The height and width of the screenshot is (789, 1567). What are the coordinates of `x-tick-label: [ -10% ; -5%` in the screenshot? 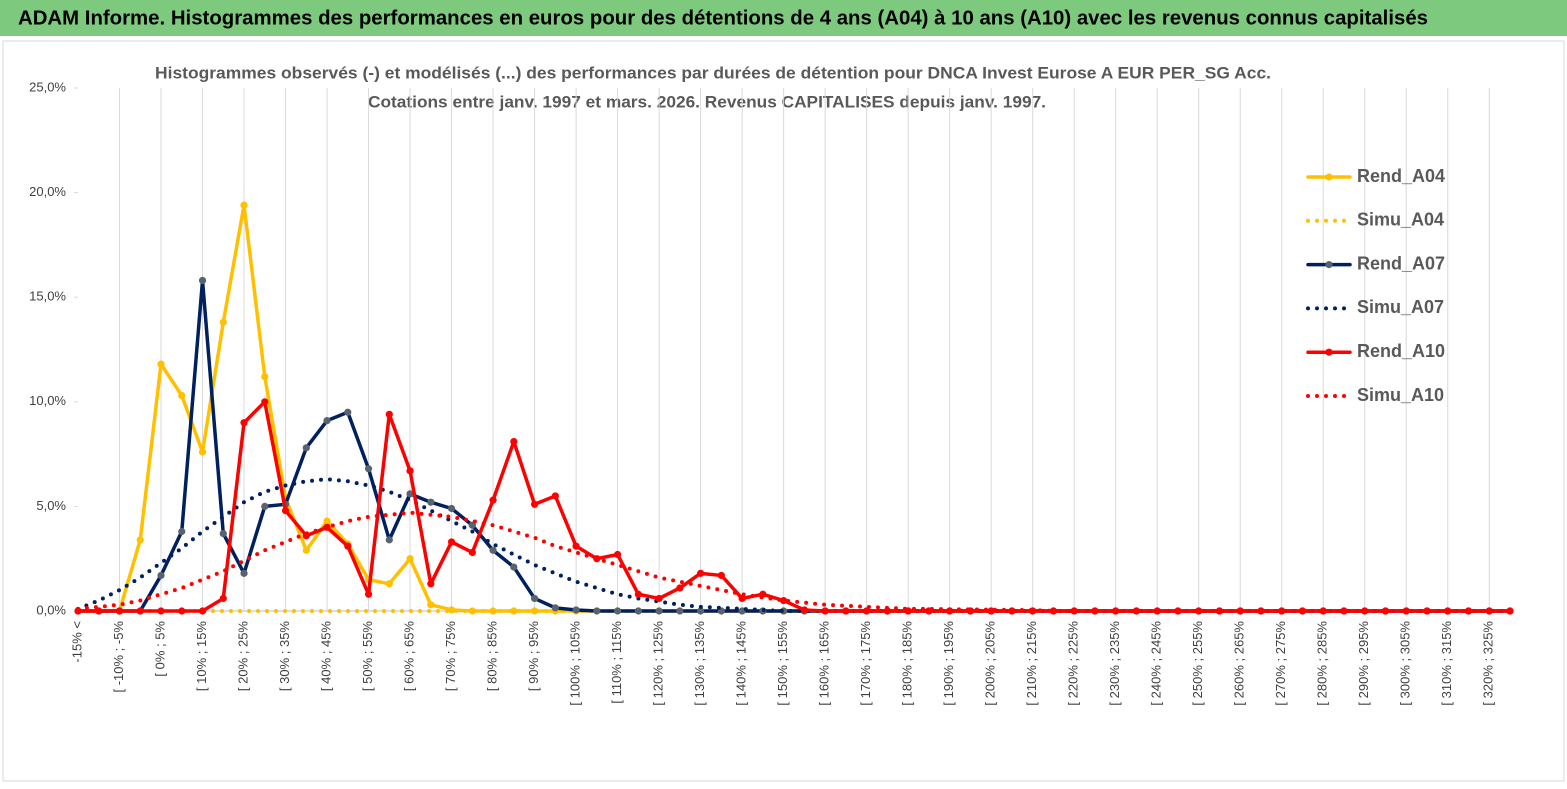 It's located at (118, 657).